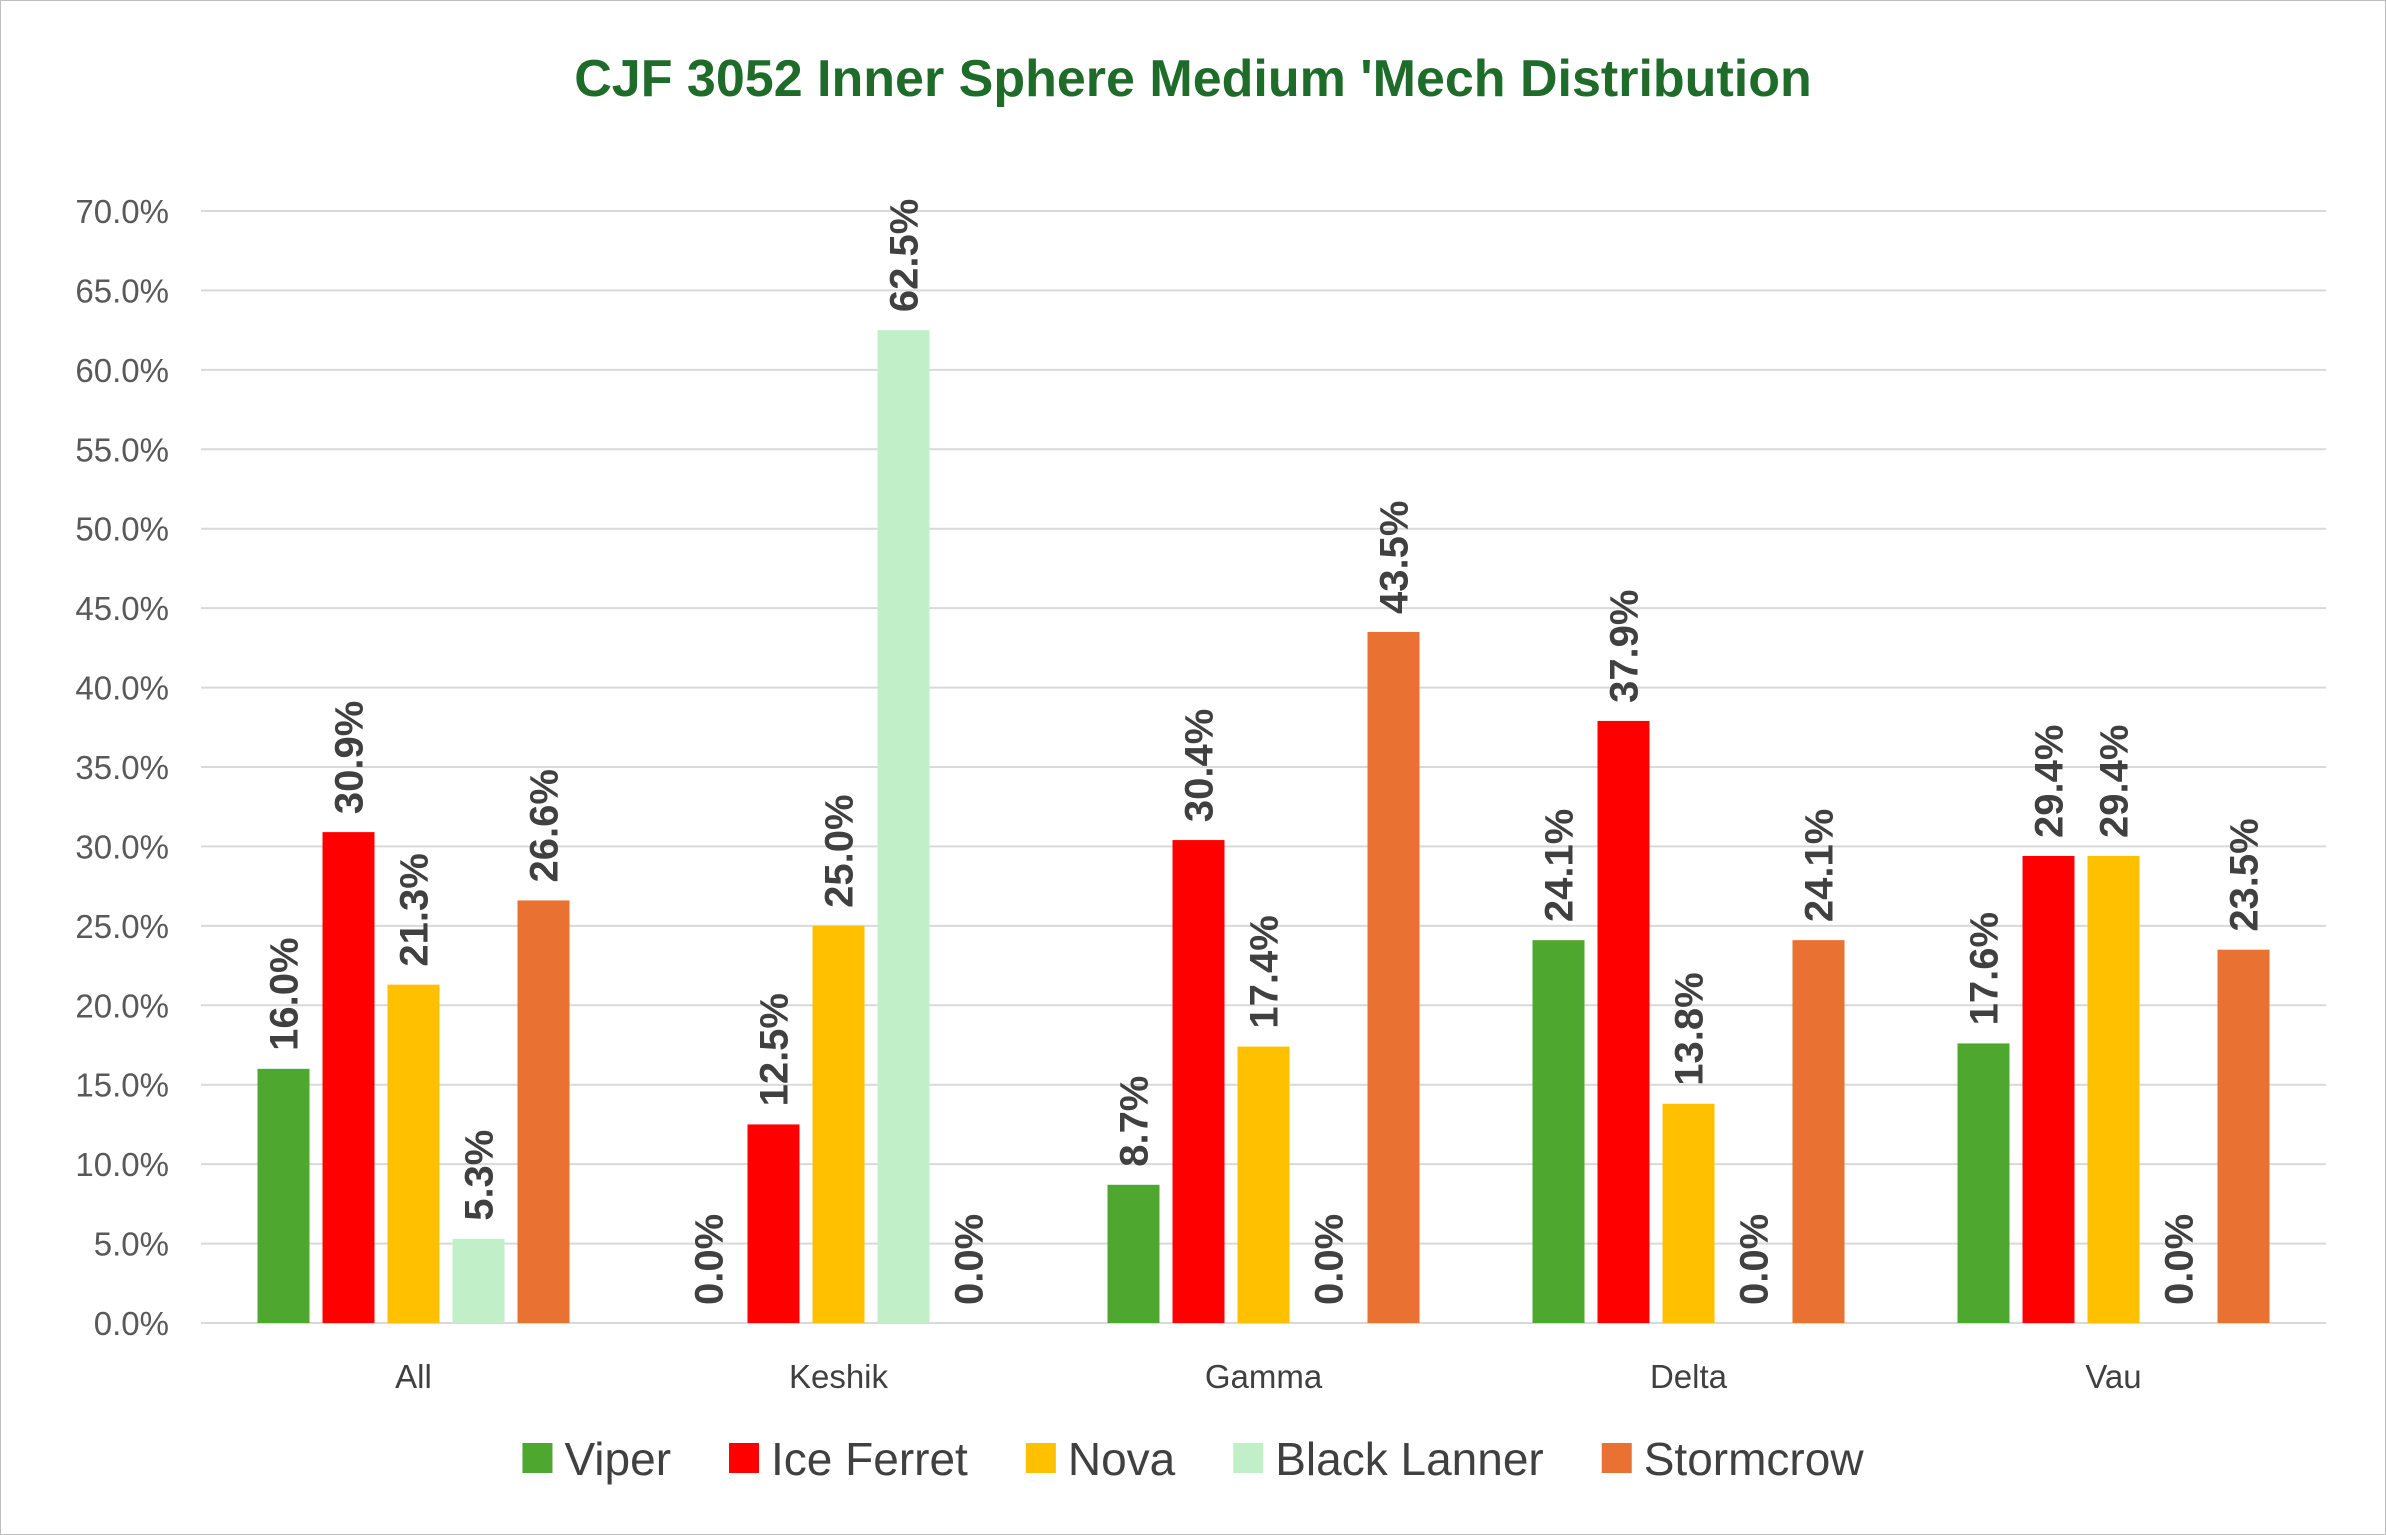 Image resolution: width=2386 pixels, height=1535 pixels. Describe the element at coordinates (1754, 1459) in the screenshot. I see `legend-label: Stormcrow` at that location.